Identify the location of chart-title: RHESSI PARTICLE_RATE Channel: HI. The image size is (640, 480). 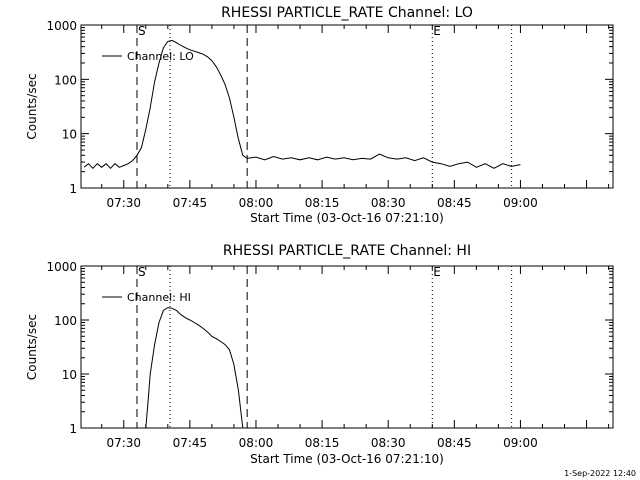
(347, 251).